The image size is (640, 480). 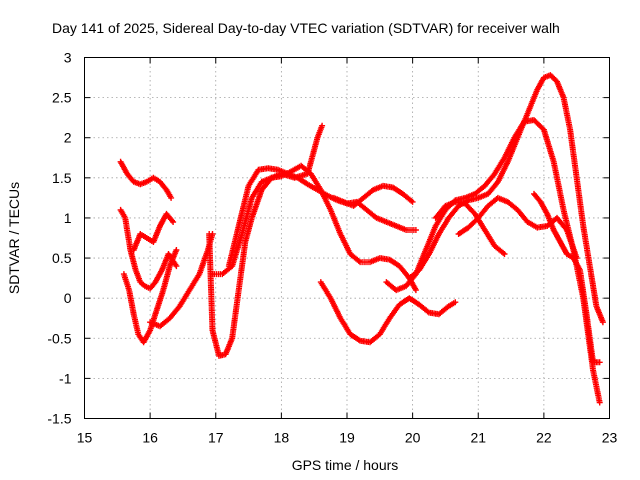 I want to click on x-tick-label: 20, so click(x=413, y=438).